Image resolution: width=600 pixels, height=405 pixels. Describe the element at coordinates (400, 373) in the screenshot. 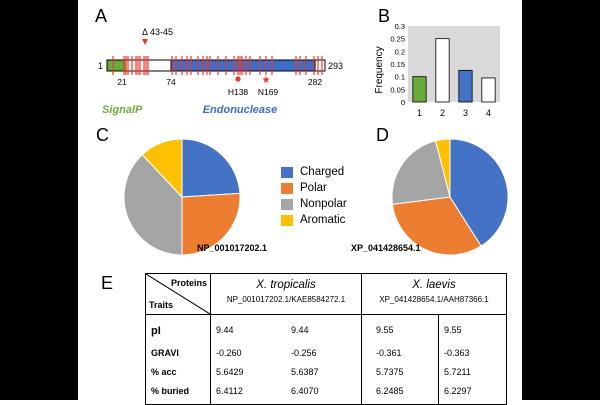

I see `value-cell: 5.7375` at that location.